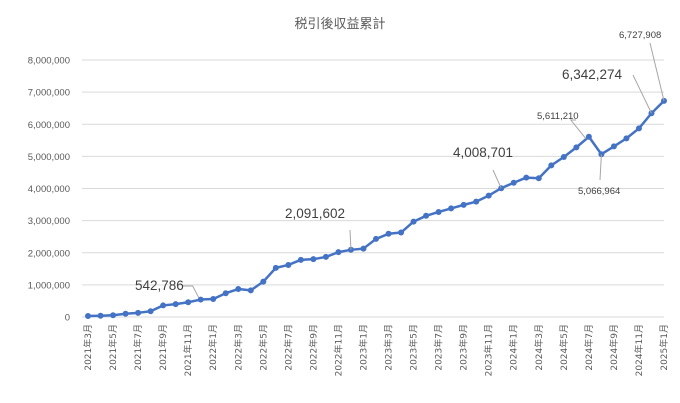 This screenshot has width=680, height=403. I want to click on data-label: 6,342,274, so click(592, 74).